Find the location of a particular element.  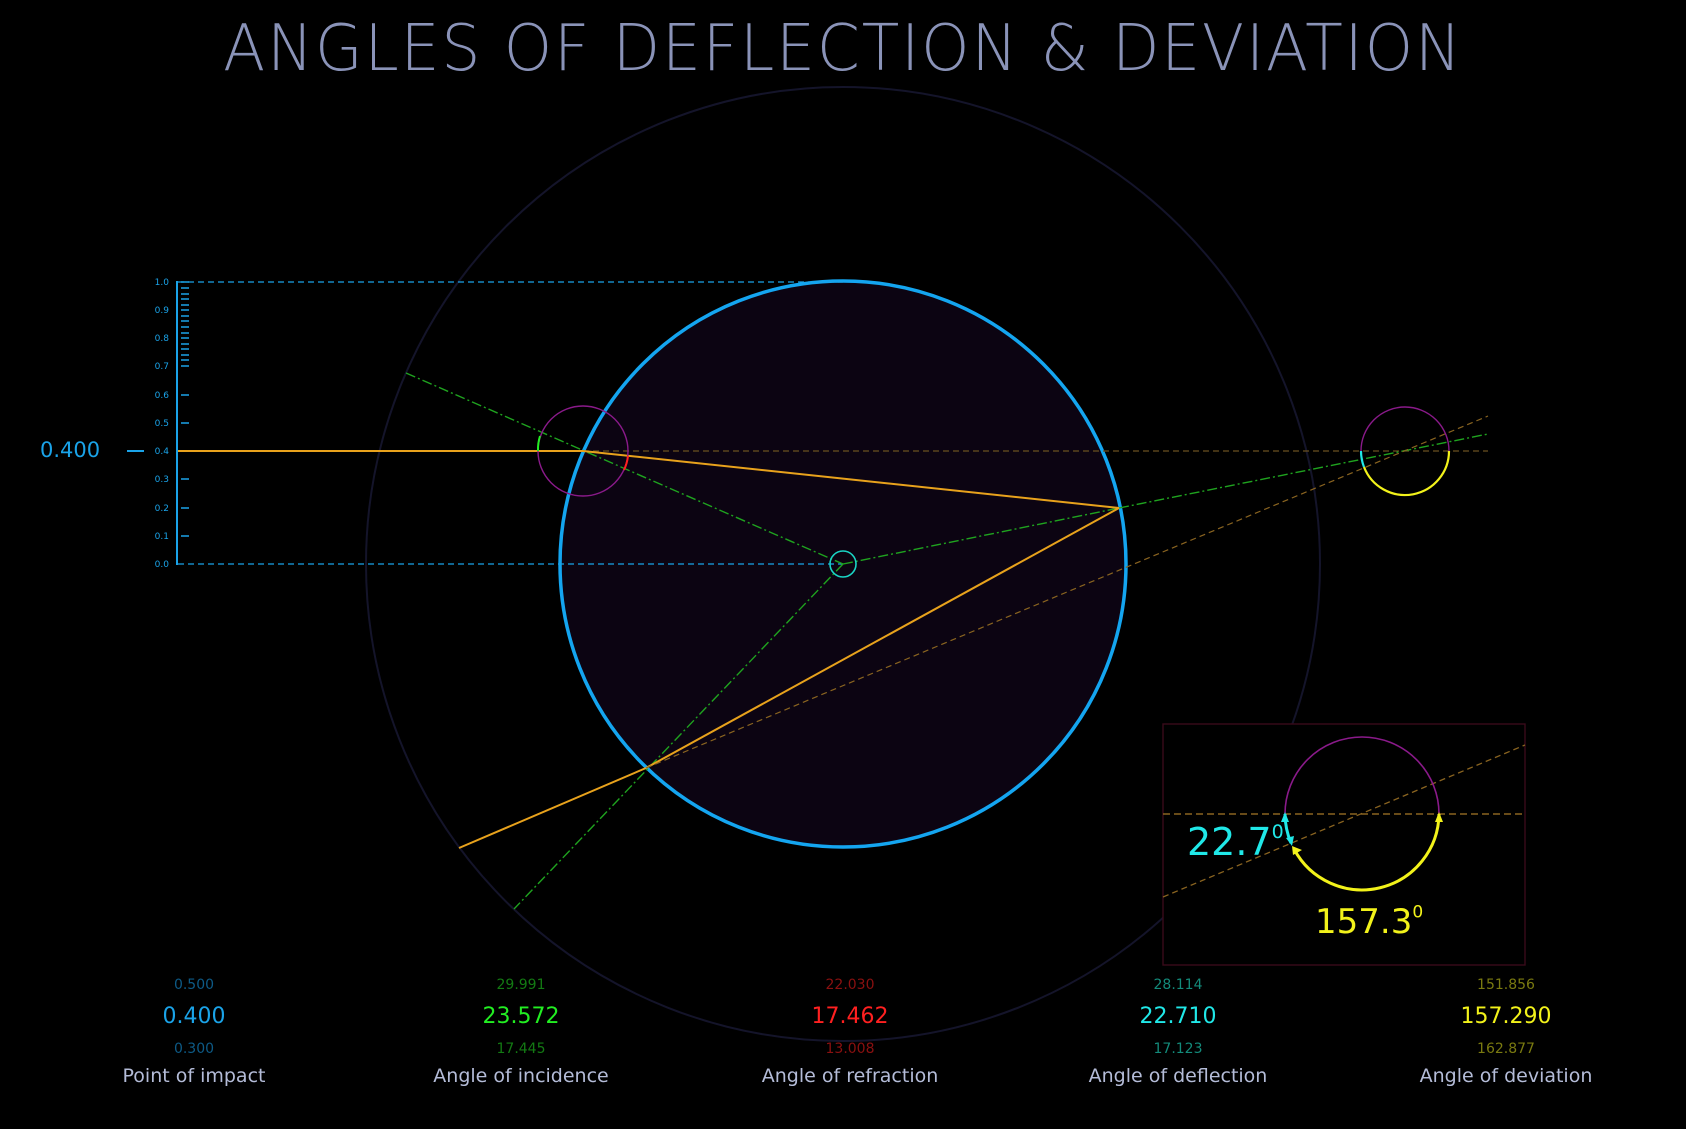

deflection-min: 17.123 is located at coordinates (1178, 1049).